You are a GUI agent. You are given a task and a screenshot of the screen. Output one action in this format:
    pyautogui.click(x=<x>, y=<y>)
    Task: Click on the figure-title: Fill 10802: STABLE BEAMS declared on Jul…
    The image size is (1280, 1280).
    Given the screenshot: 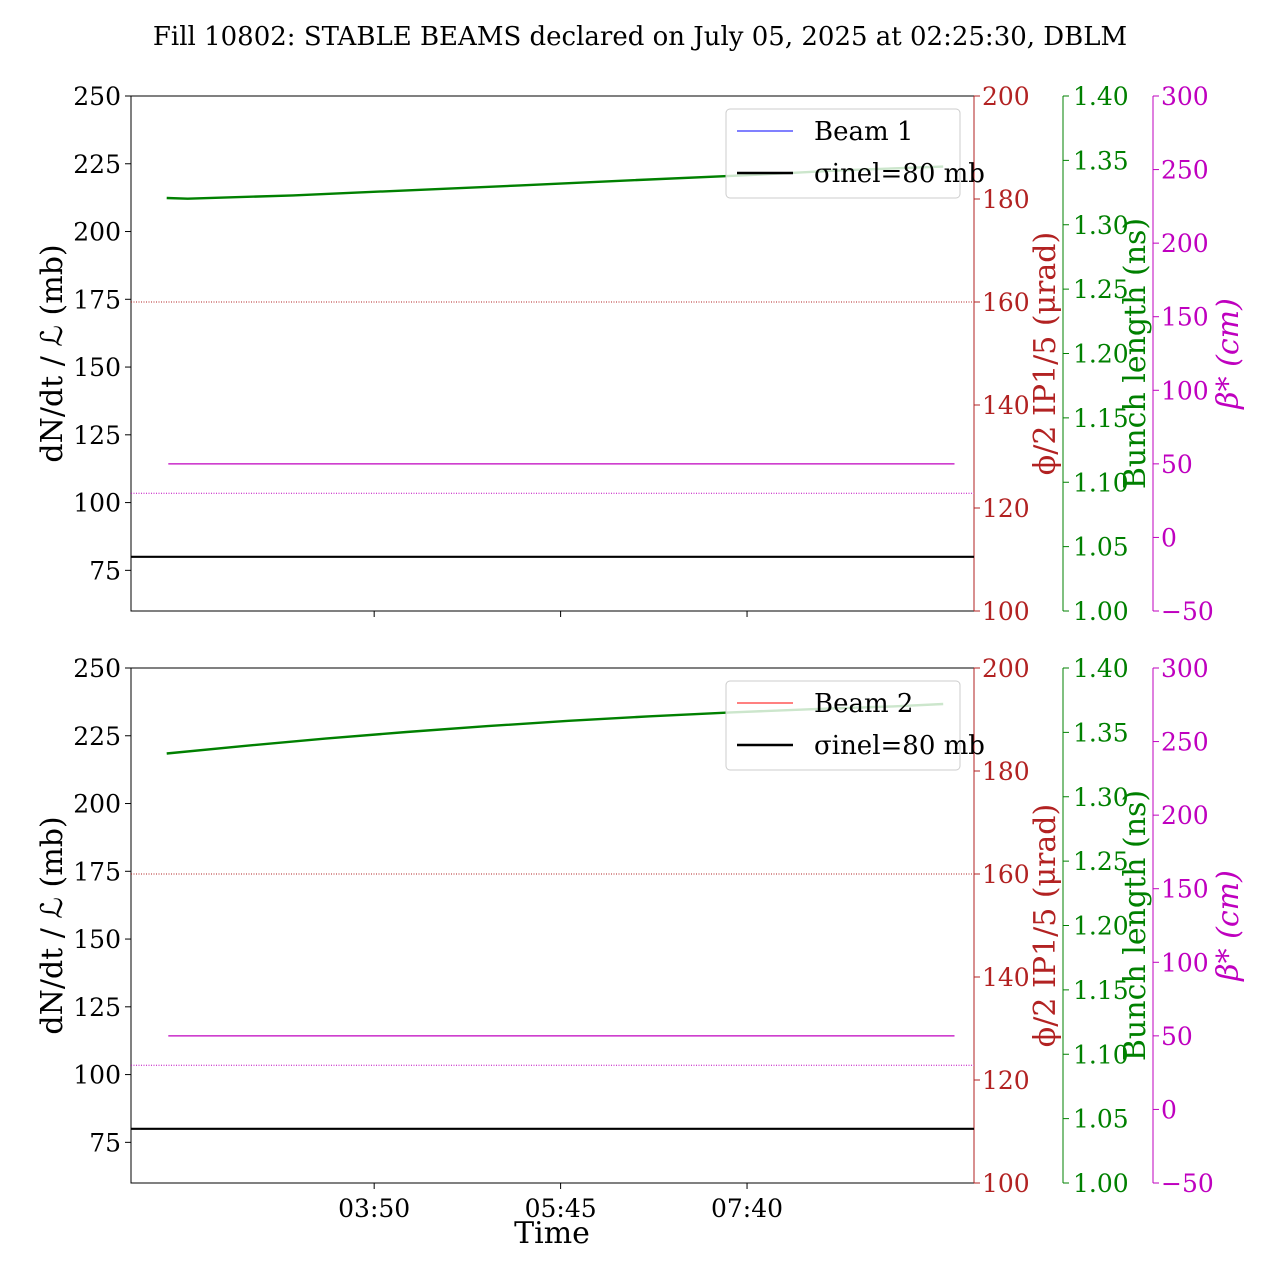 What is the action you would take?
    pyautogui.click(x=640, y=37)
    